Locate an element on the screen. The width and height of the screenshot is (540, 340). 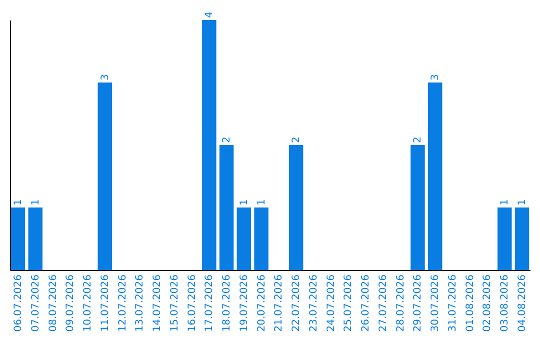
x-tick-label: 20.07.2026 is located at coordinates (262, 303).